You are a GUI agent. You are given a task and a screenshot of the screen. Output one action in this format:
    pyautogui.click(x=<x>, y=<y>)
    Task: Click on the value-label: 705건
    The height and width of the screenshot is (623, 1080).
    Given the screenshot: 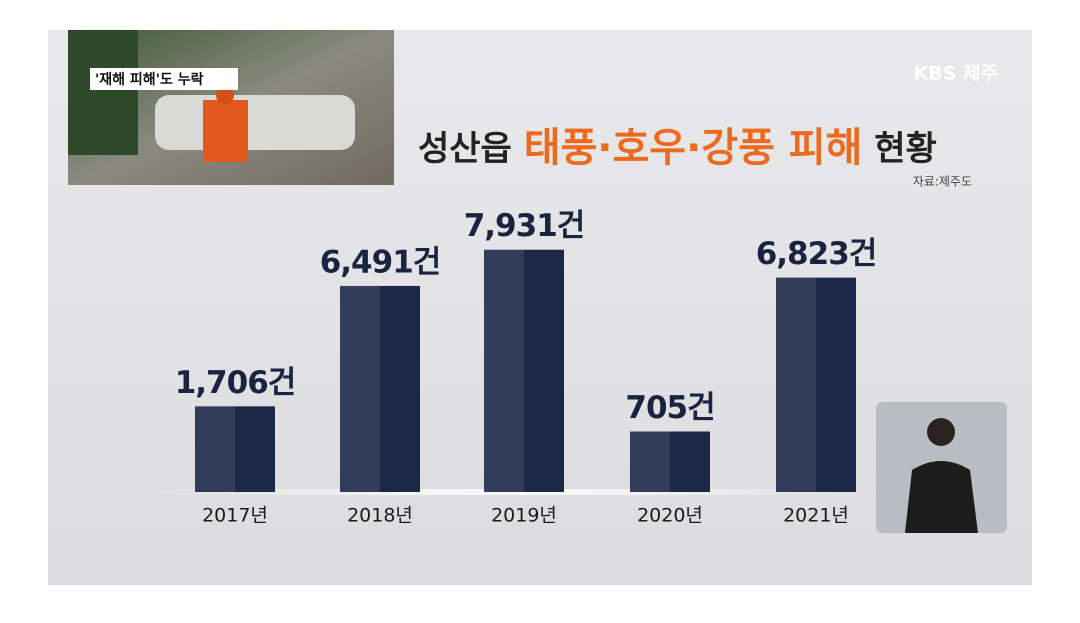 What is the action you would take?
    pyautogui.click(x=669, y=408)
    